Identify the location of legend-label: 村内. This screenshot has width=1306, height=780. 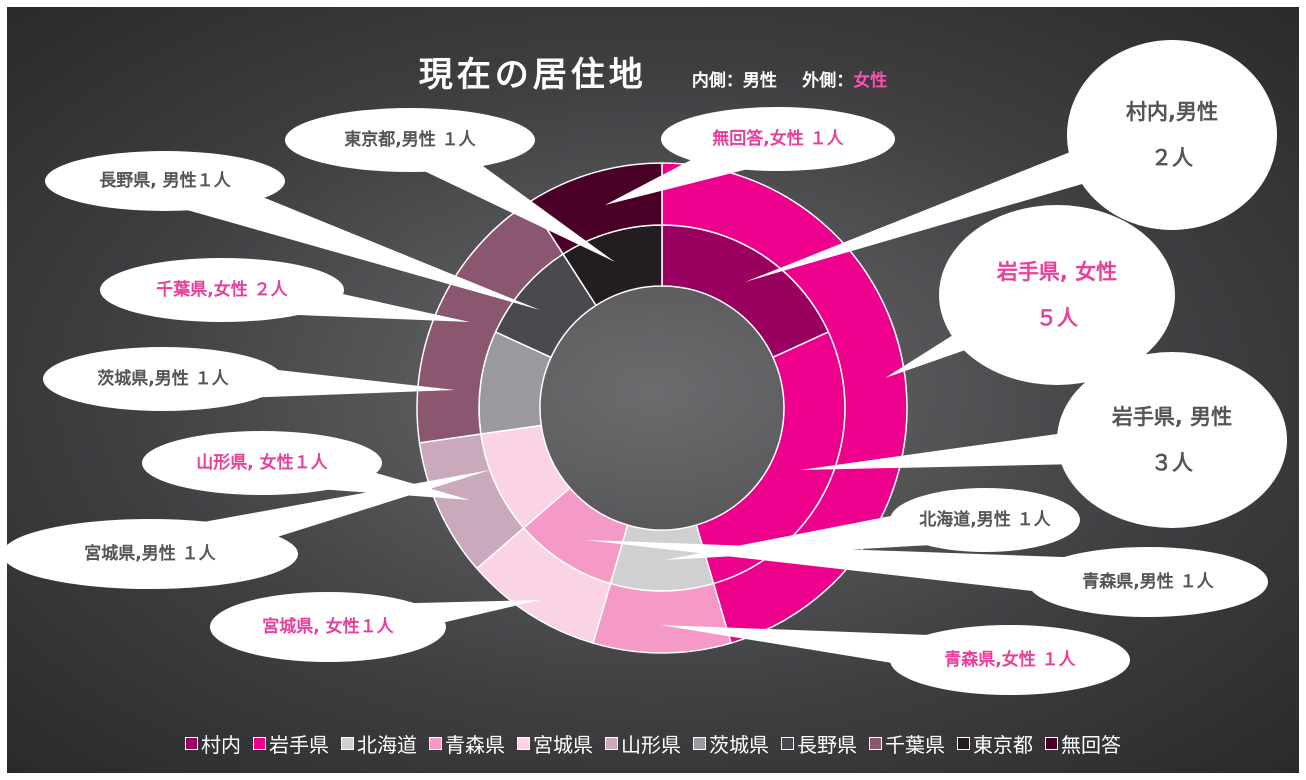
(221, 745).